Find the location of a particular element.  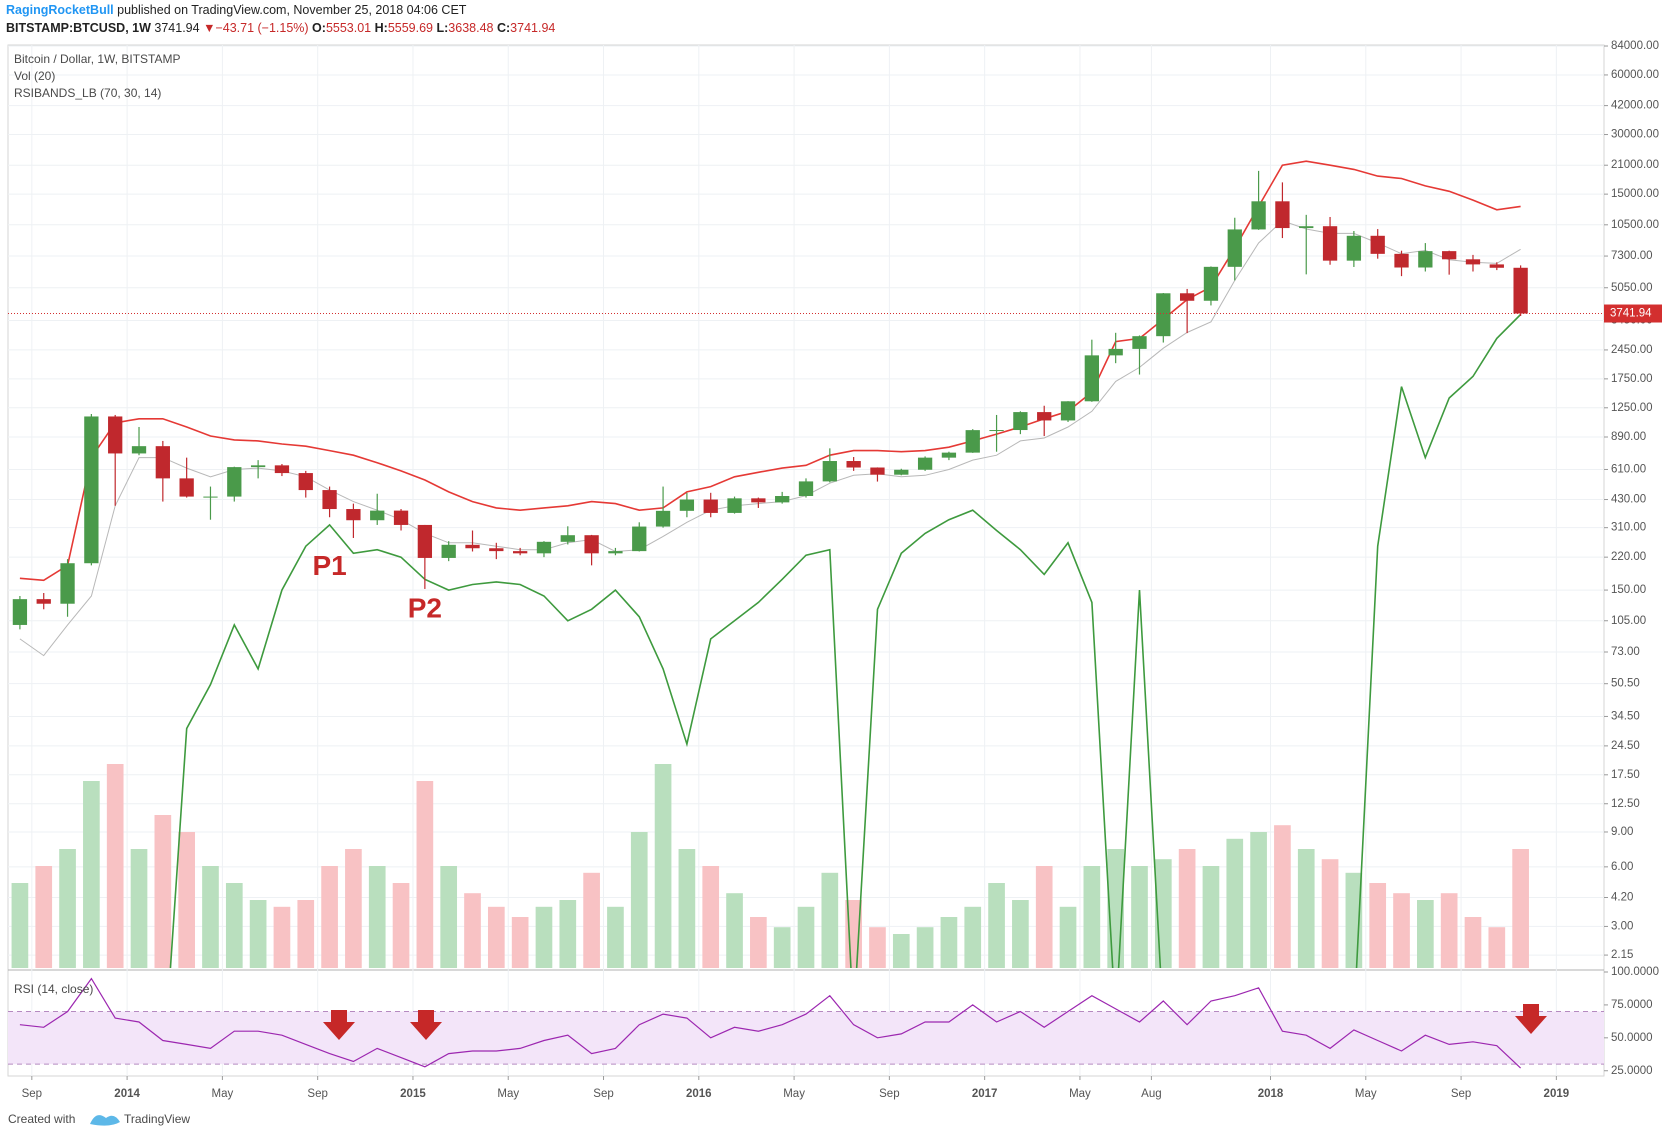

y-tick-label: 310.00 is located at coordinates (1628, 528).